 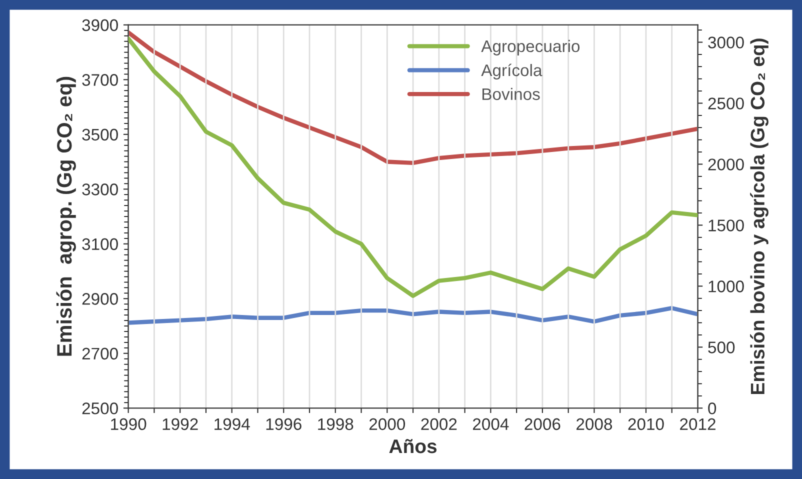 What do you see at coordinates (100, 80) in the screenshot?
I see `y-tick-label: 3700` at bounding box center [100, 80].